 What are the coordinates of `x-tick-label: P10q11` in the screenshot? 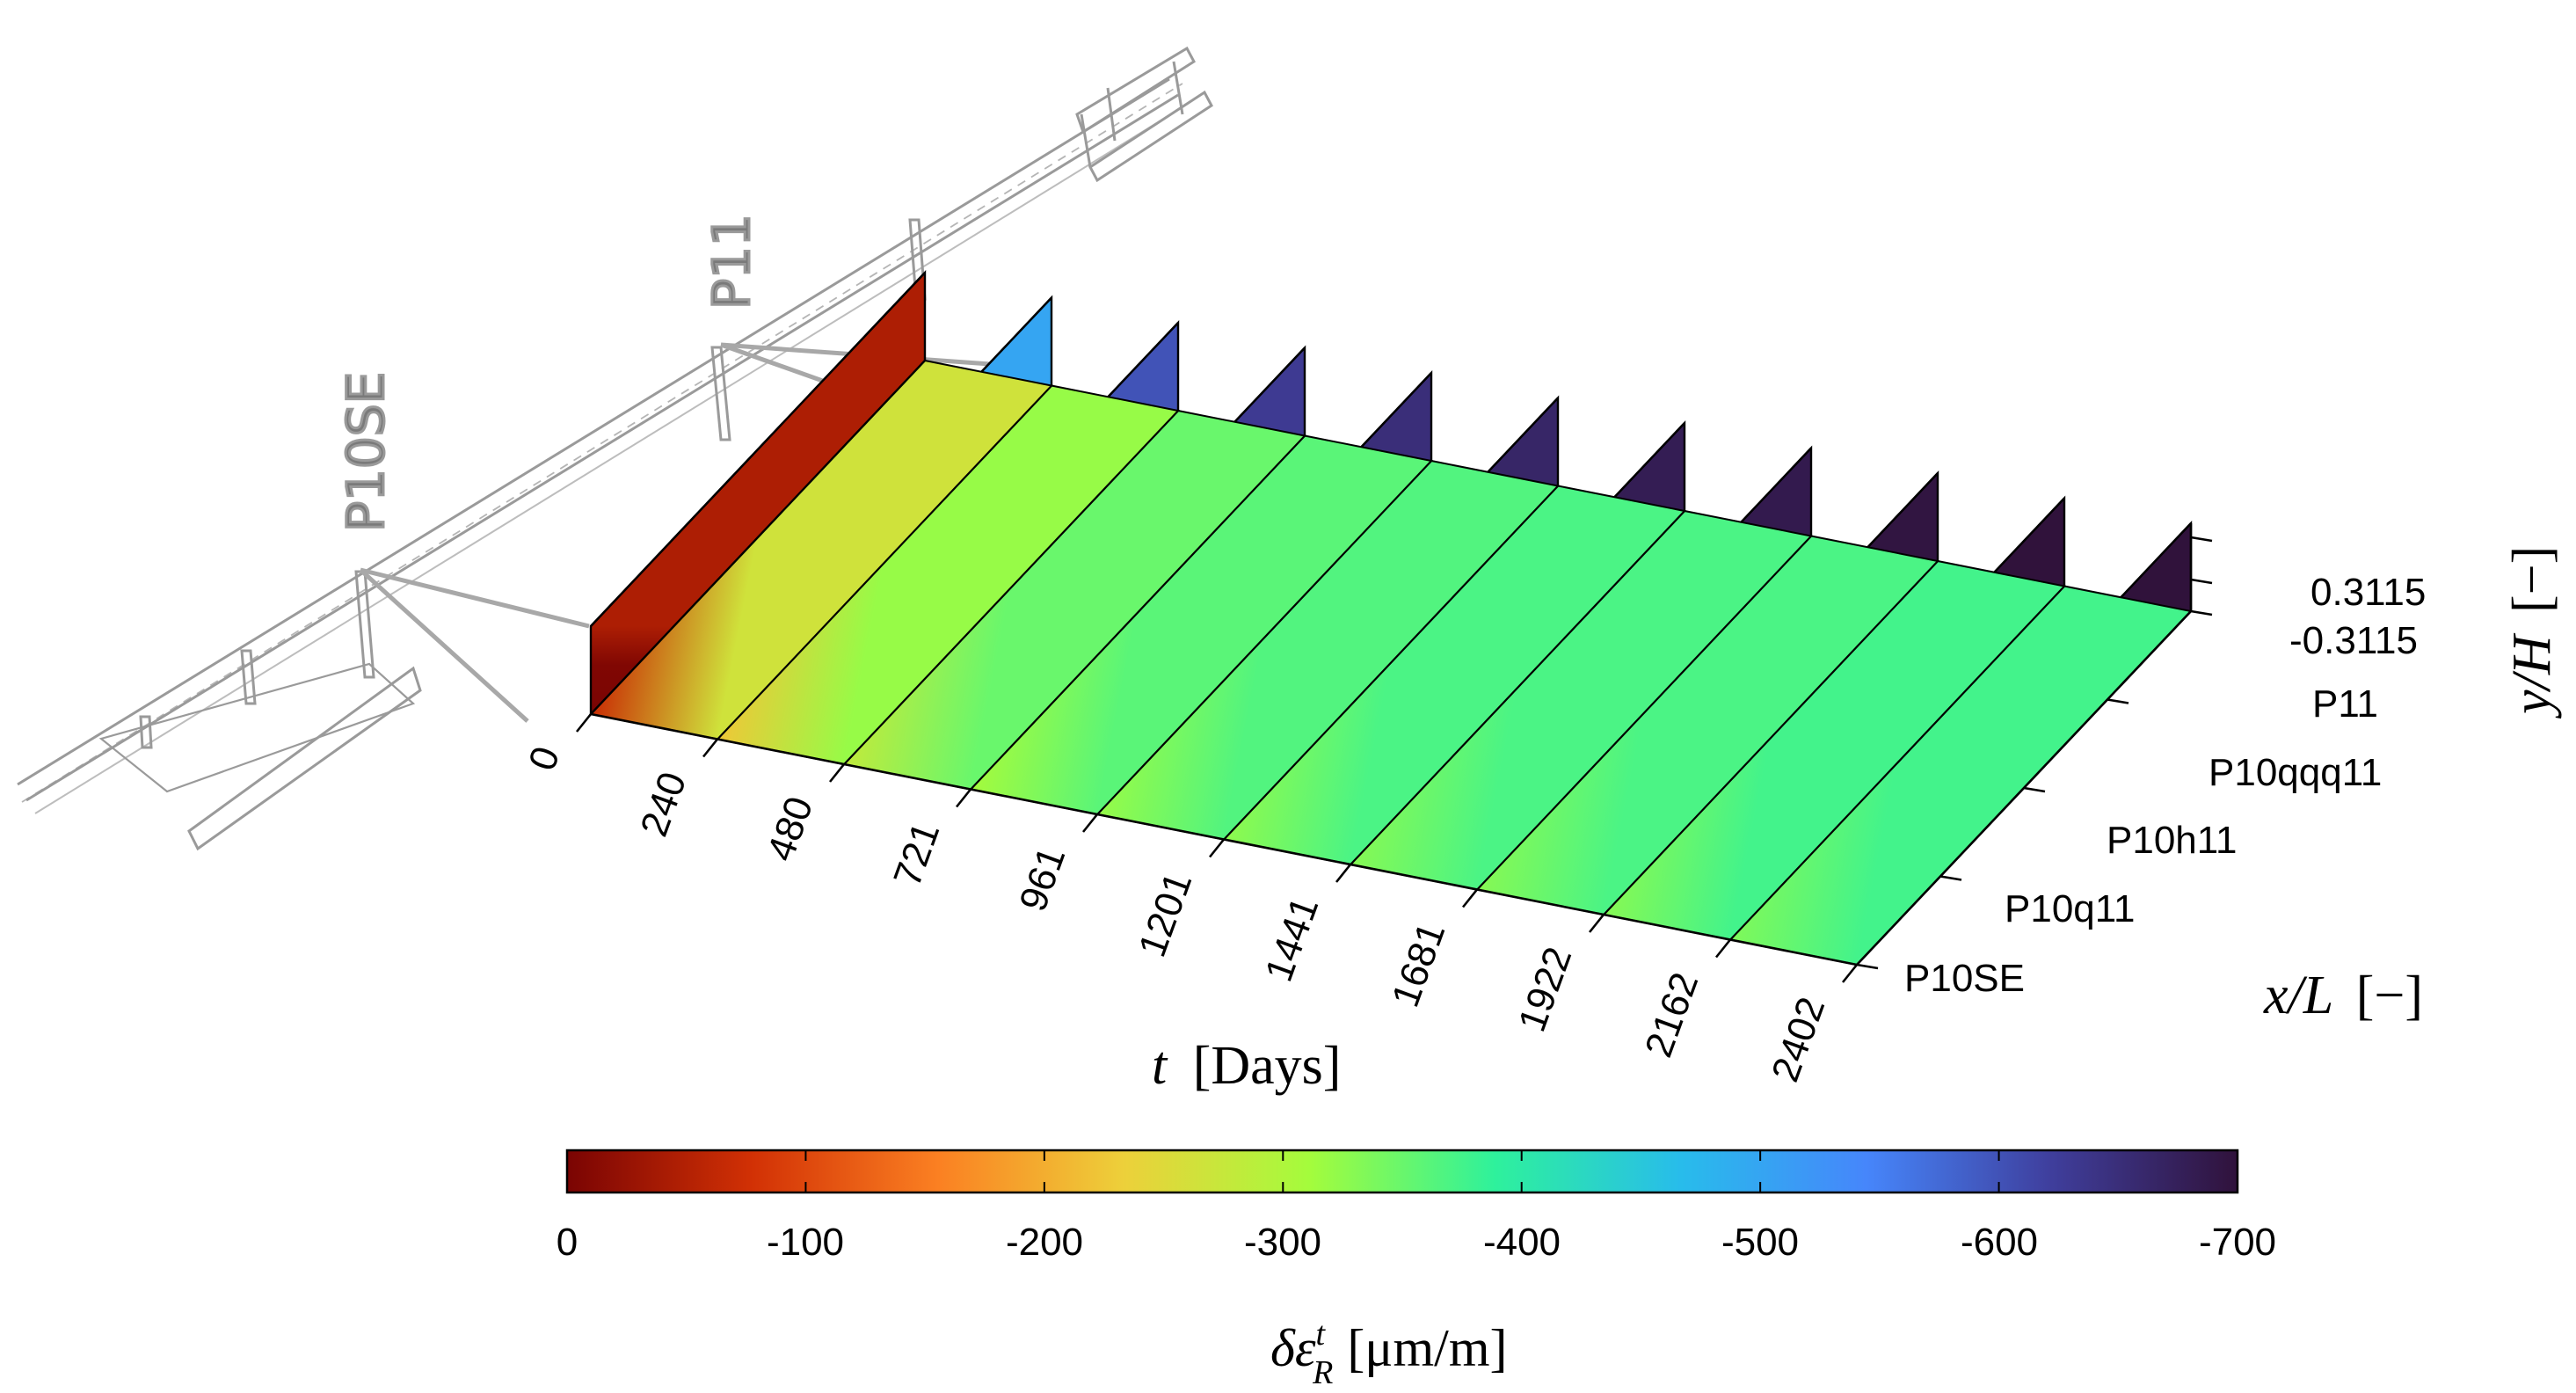 It's located at (2070, 909).